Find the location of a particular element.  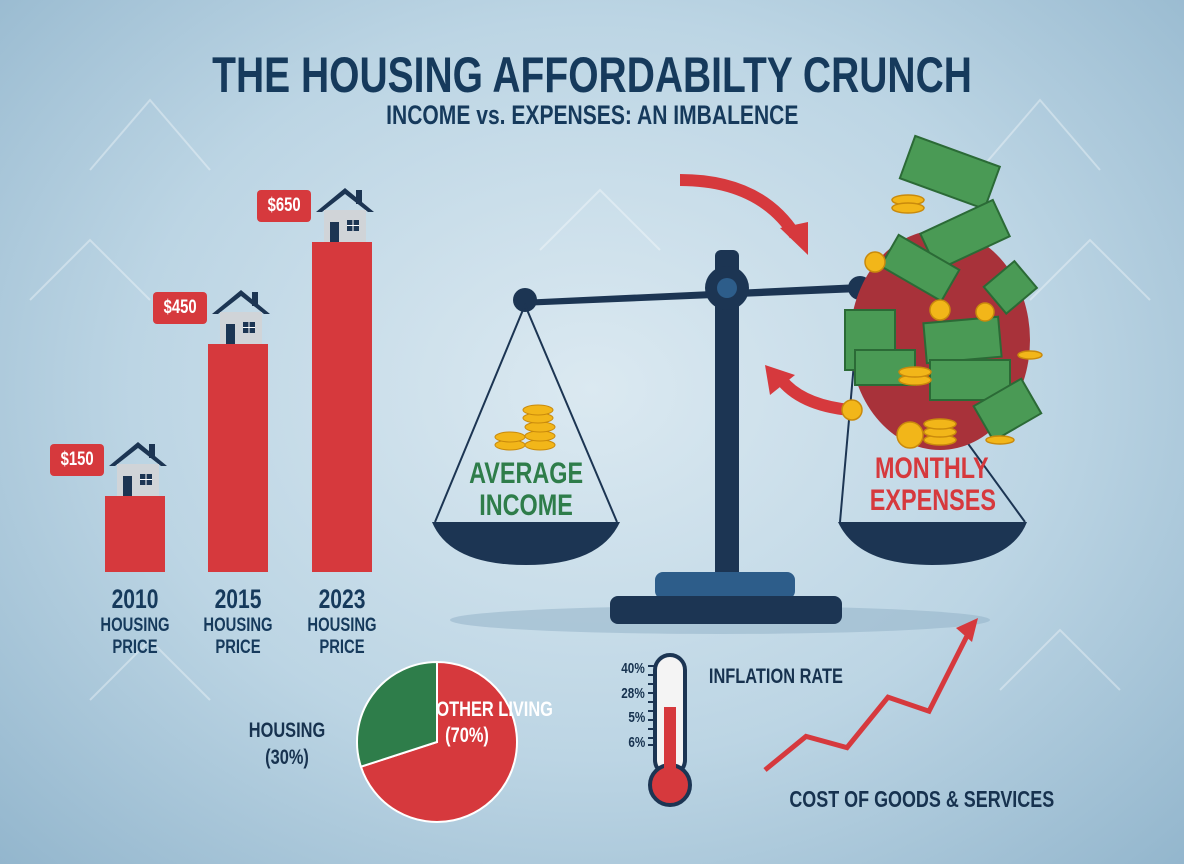

red-arrow-down is located at coordinates (740, 206).